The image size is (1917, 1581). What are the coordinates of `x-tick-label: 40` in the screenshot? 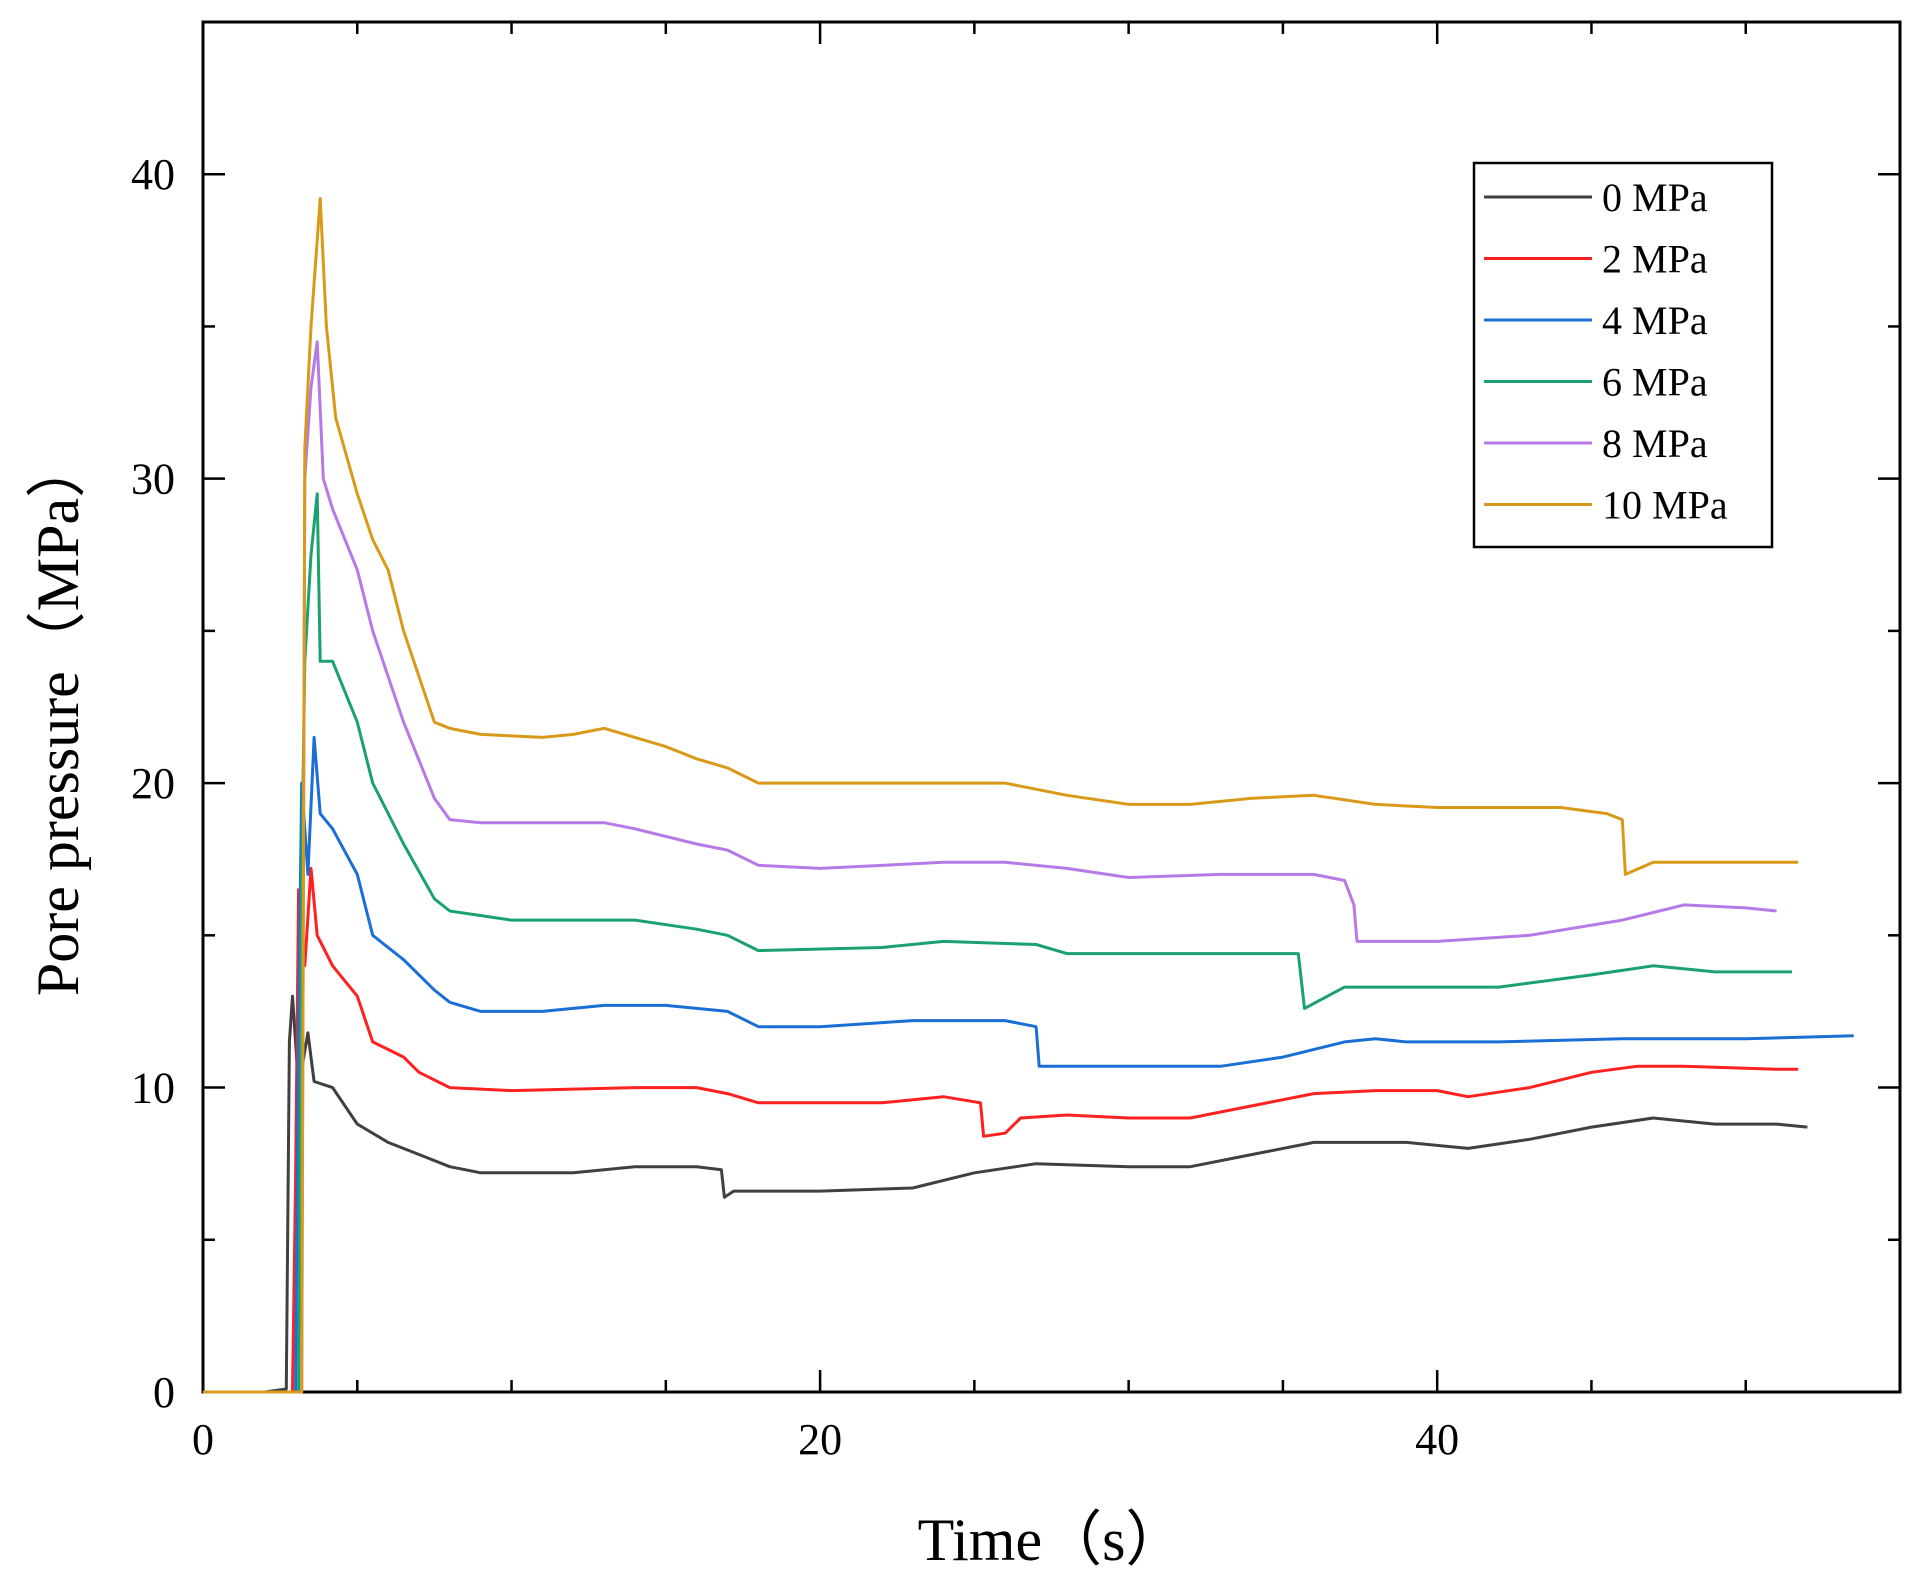 It's located at (1437, 1439).